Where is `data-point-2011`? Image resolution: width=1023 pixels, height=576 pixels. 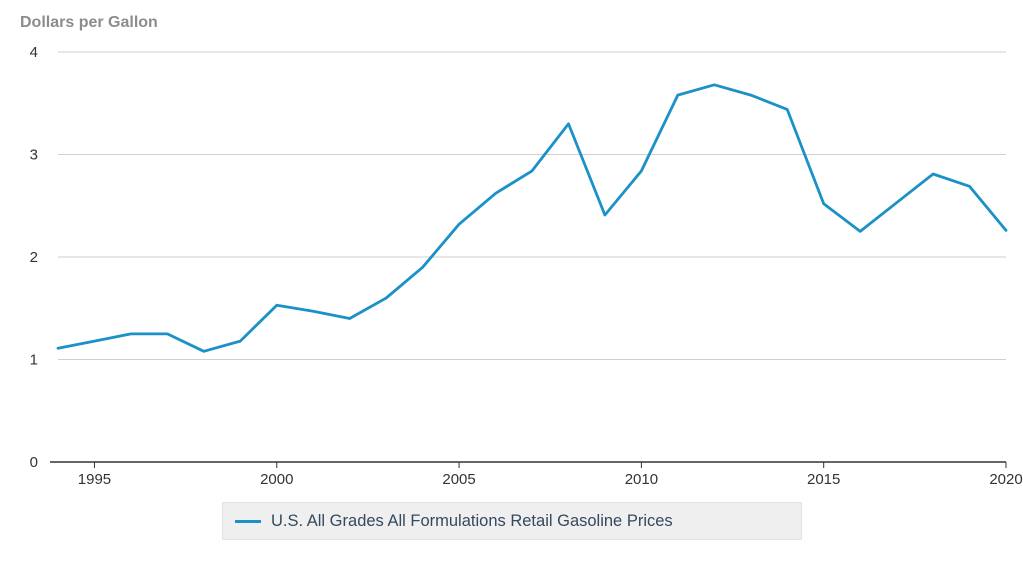 data-point-2011 is located at coordinates (678, 95).